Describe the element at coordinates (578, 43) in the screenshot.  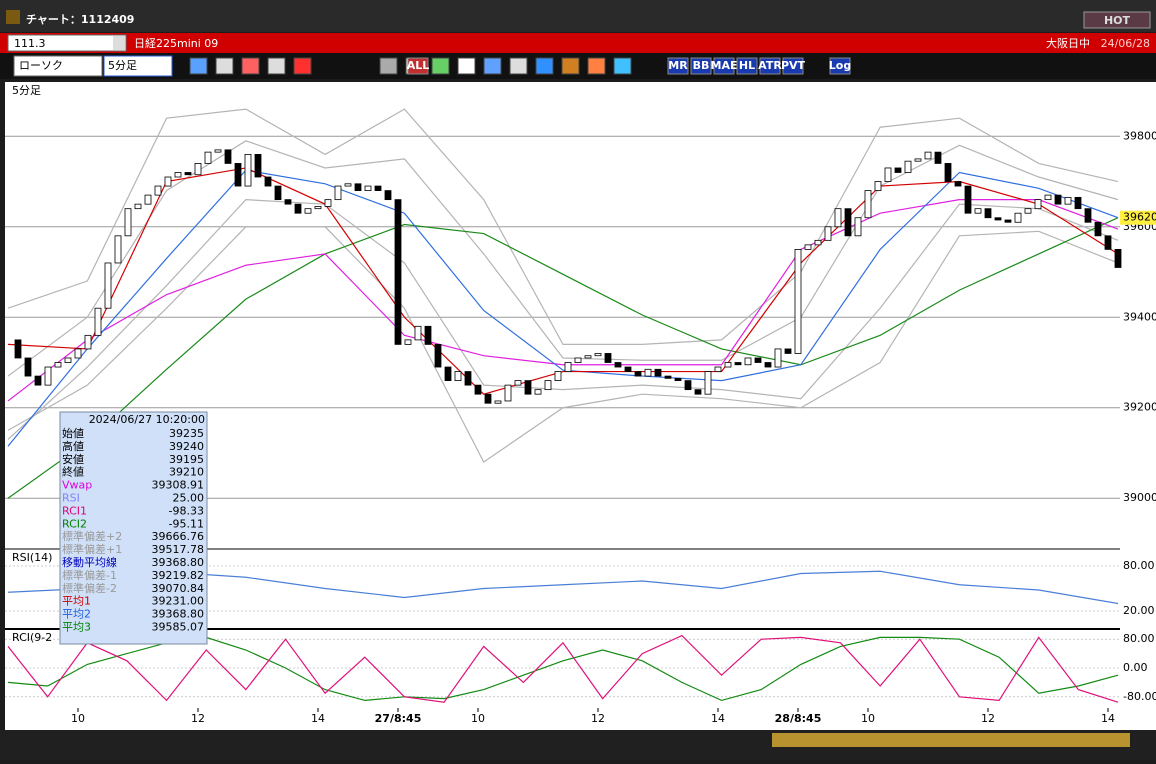
I see `symbol-bar` at that location.